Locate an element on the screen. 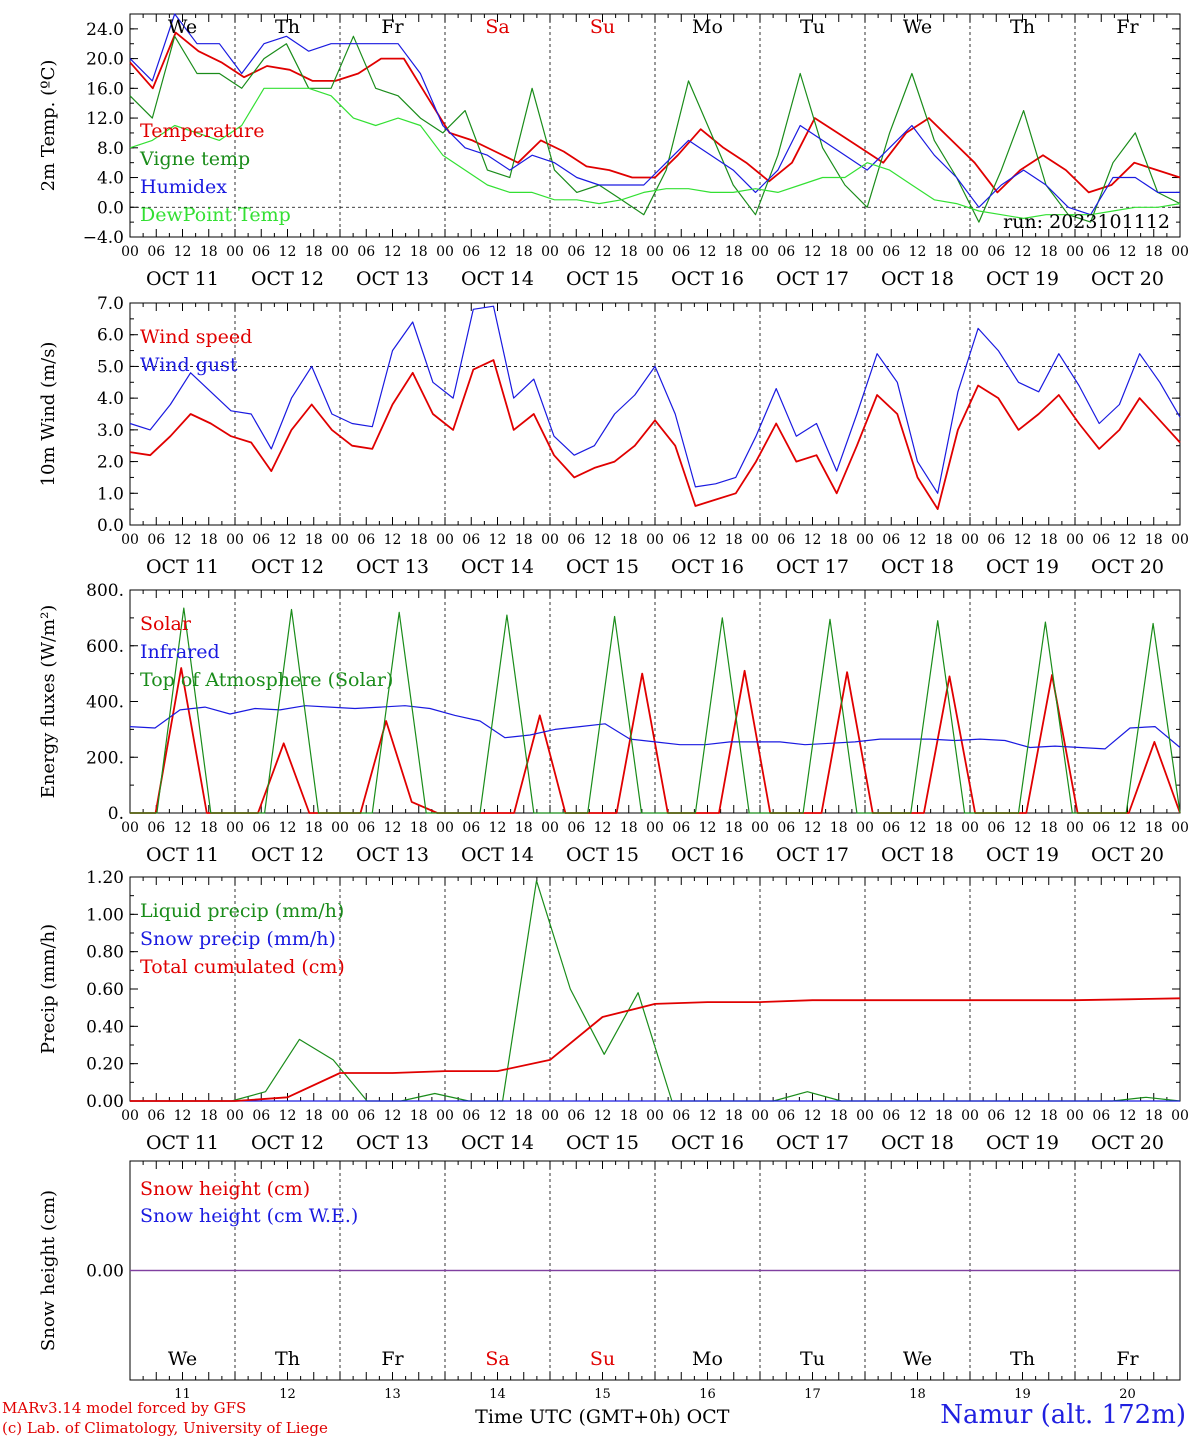  weekday-label: We is located at coordinates (917, 1359).